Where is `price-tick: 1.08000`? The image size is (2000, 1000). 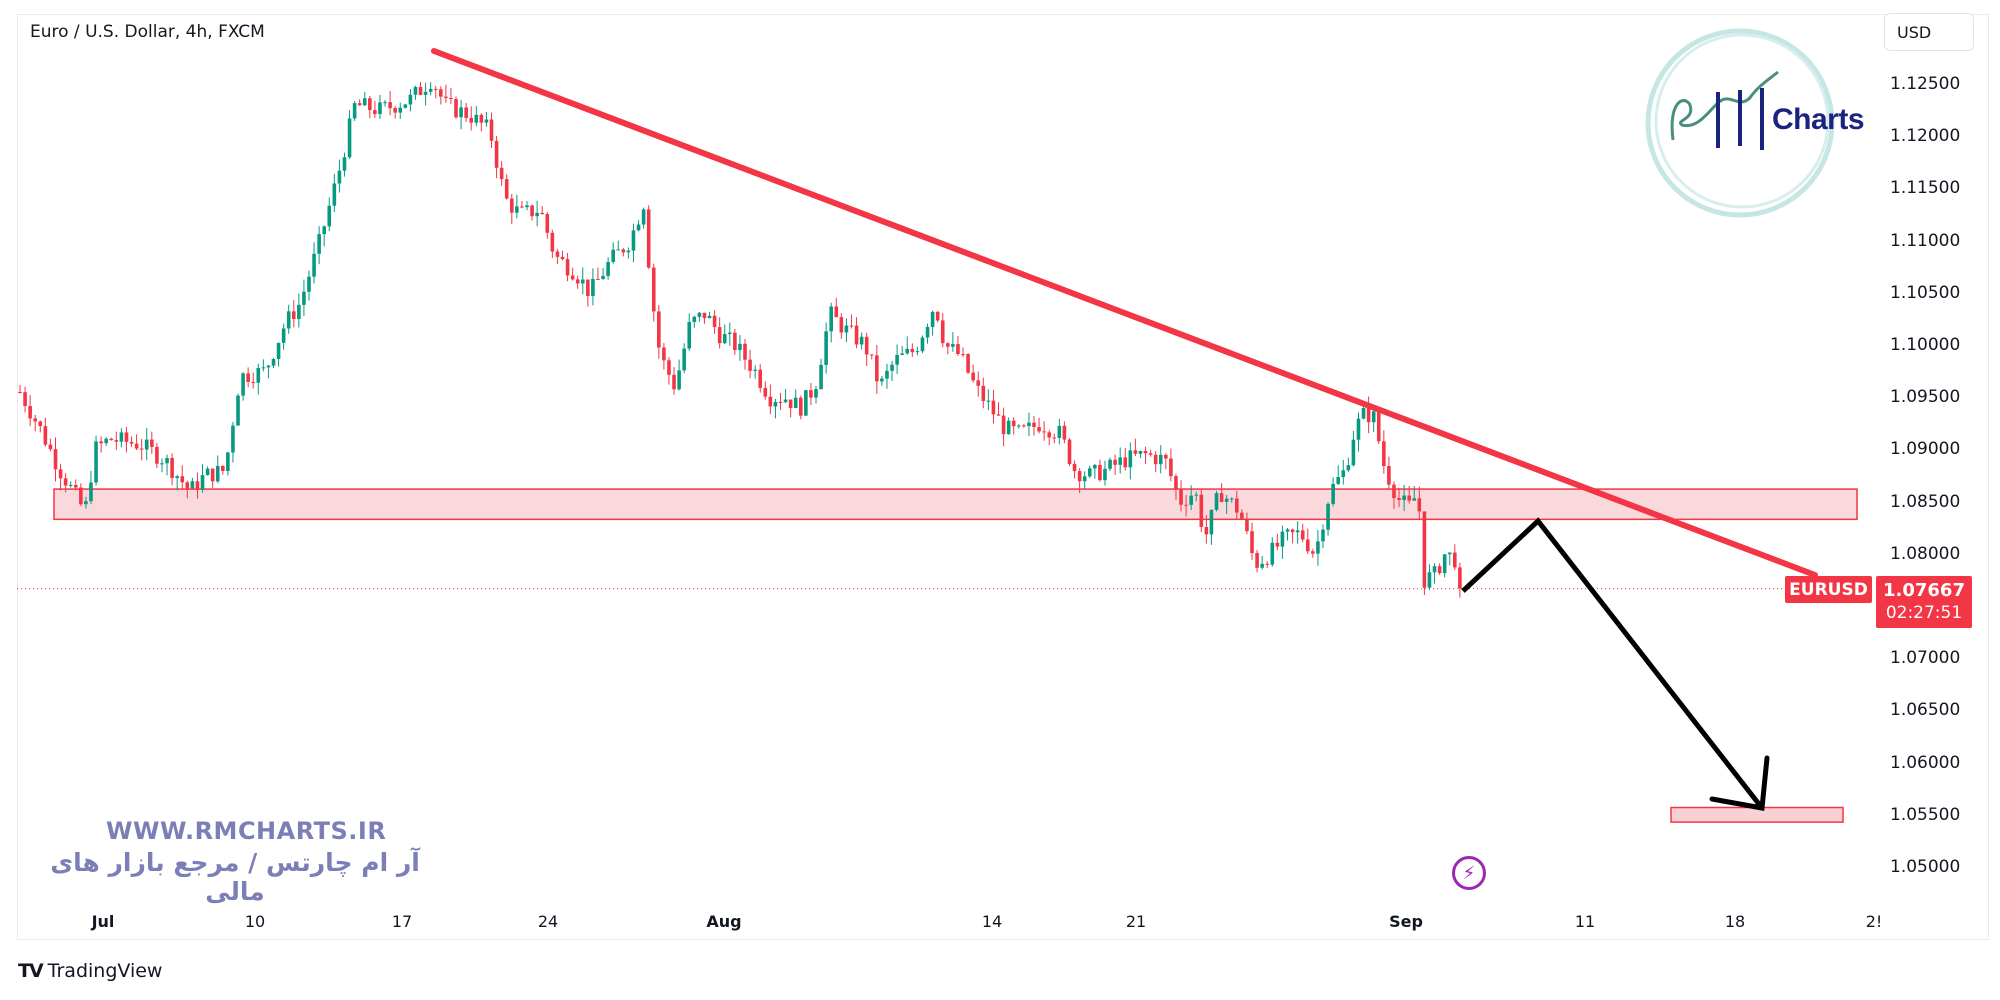
price-tick: 1.08000 is located at coordinates (1925, 553).